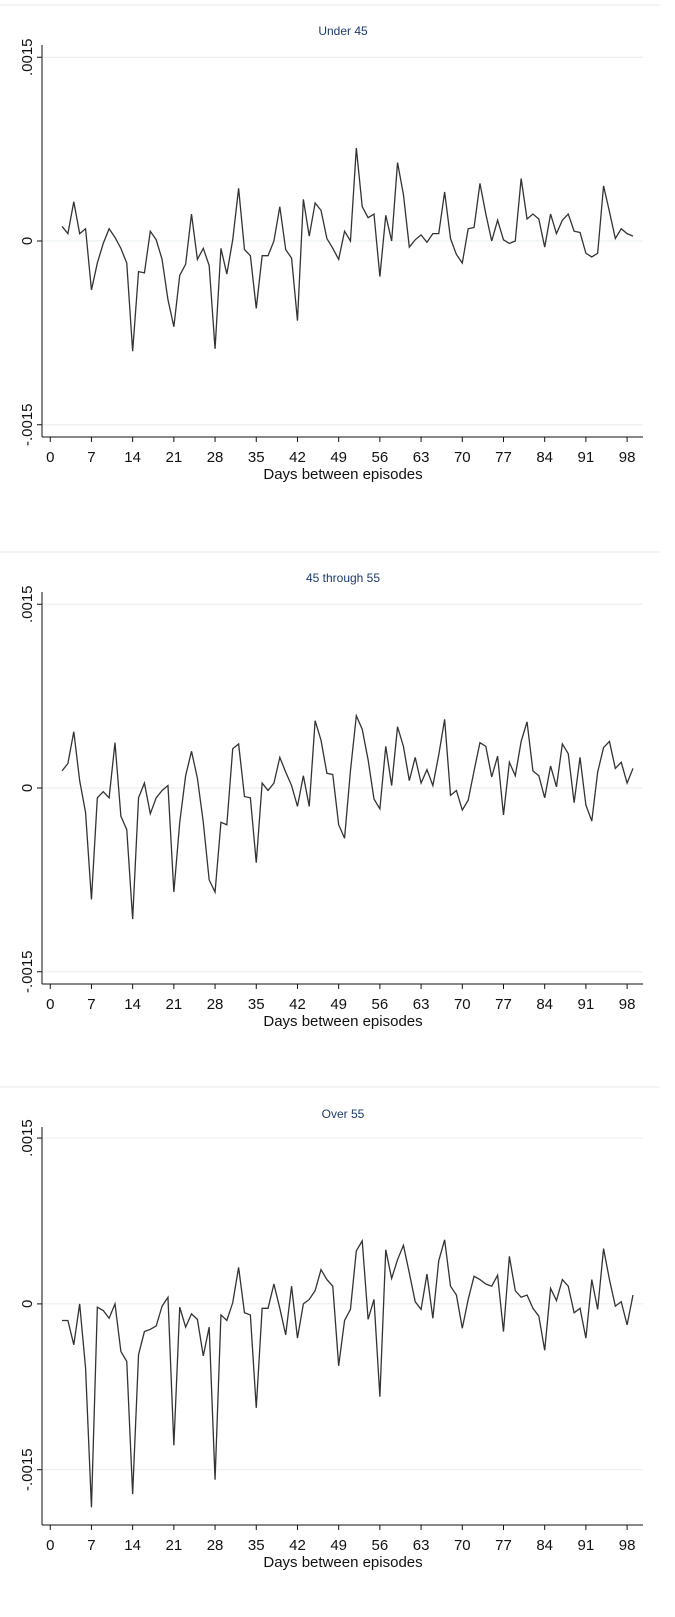 This screenshot has width=675, height=1617. What do you see at coordinates (343, 578) in the screenshot?
I see `chart-title: 45 through 55` at bounding box center [343, 578].